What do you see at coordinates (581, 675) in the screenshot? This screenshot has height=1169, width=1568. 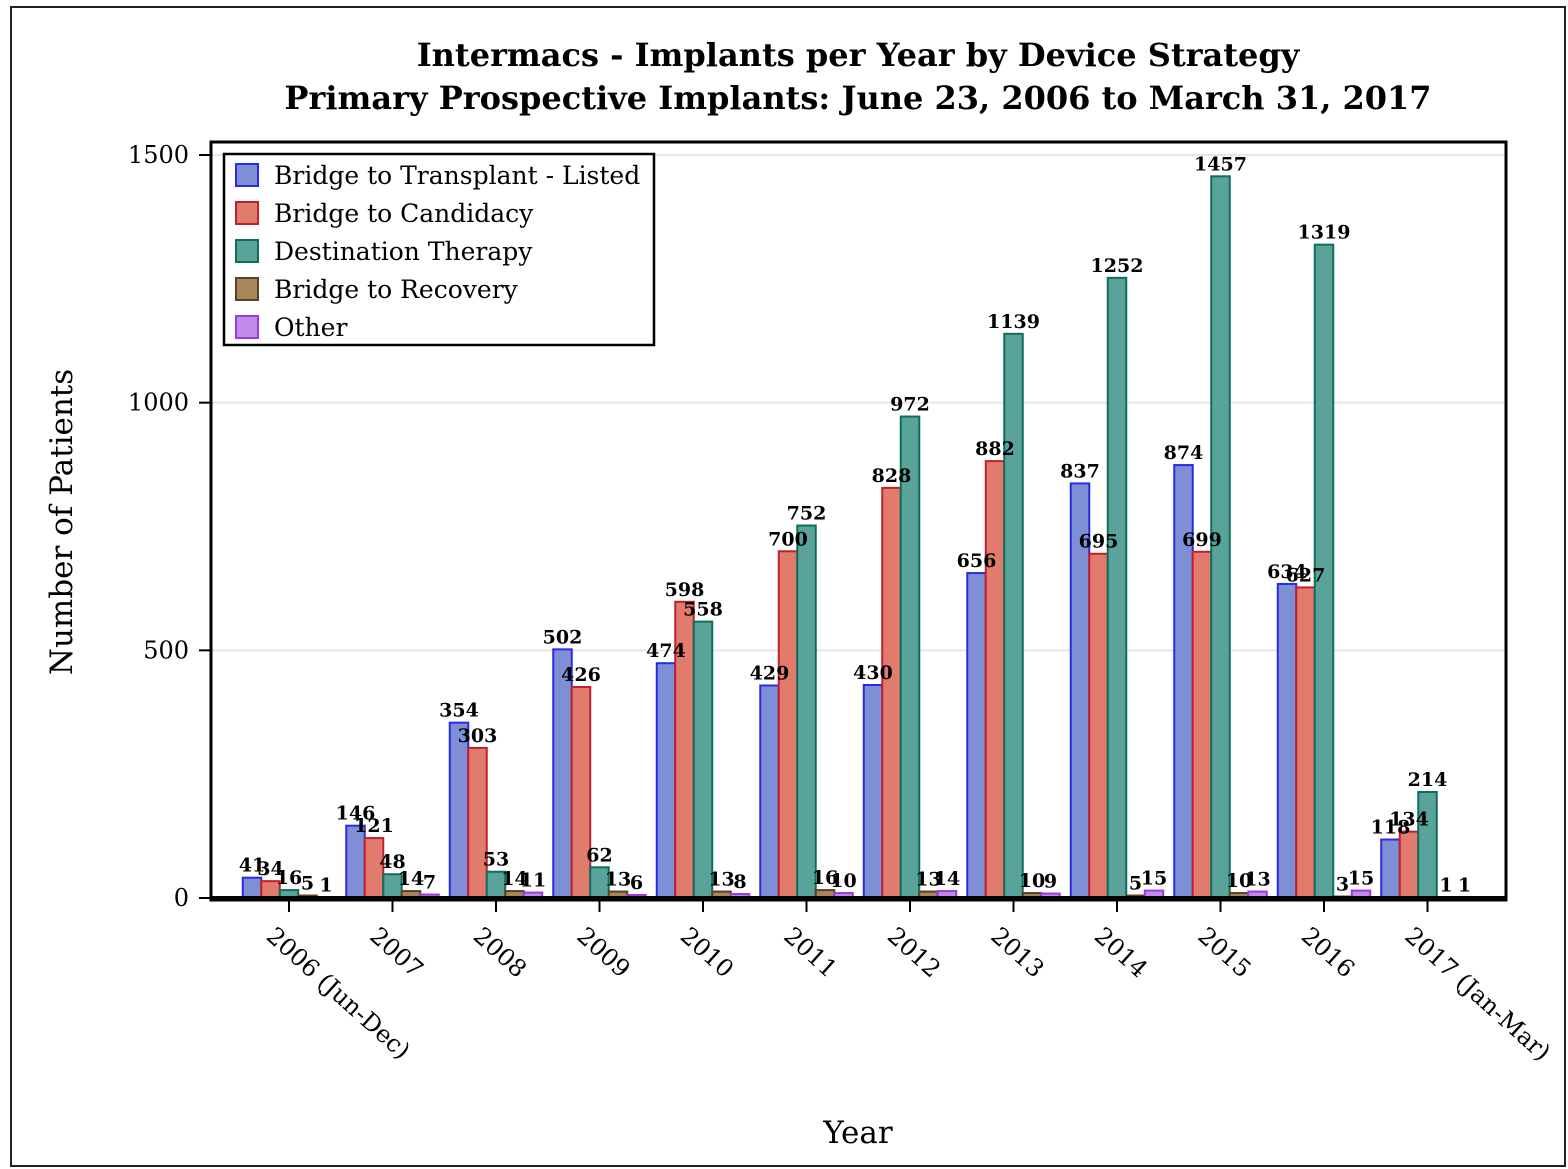 I see `data-label: 426` at bounding box center [581, 675].